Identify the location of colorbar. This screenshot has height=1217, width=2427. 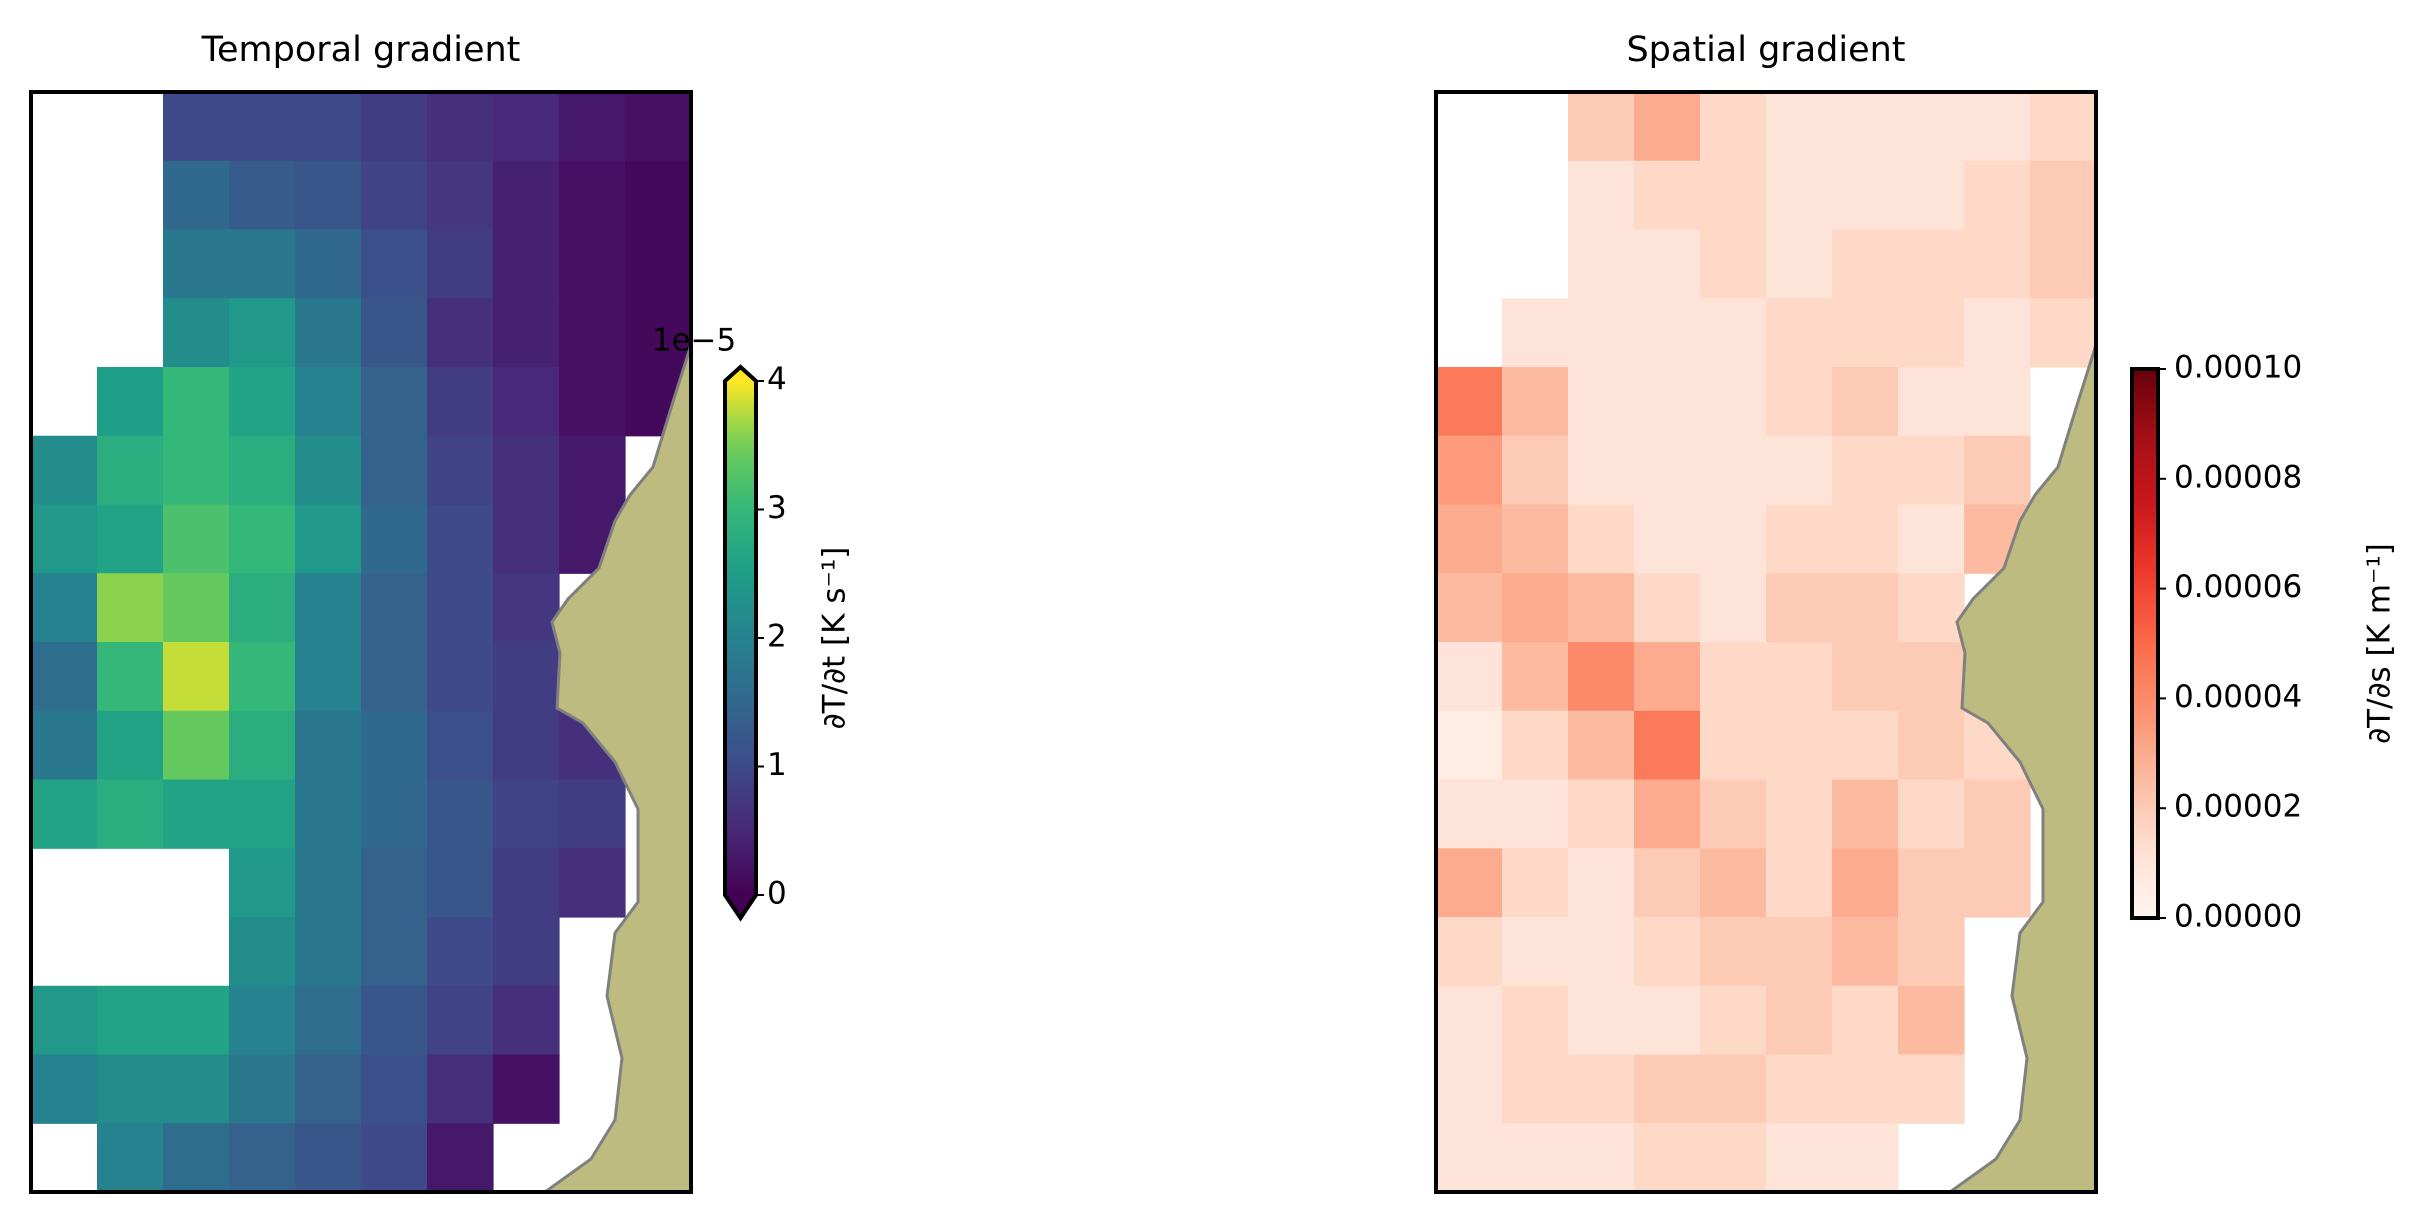
(740, 638).